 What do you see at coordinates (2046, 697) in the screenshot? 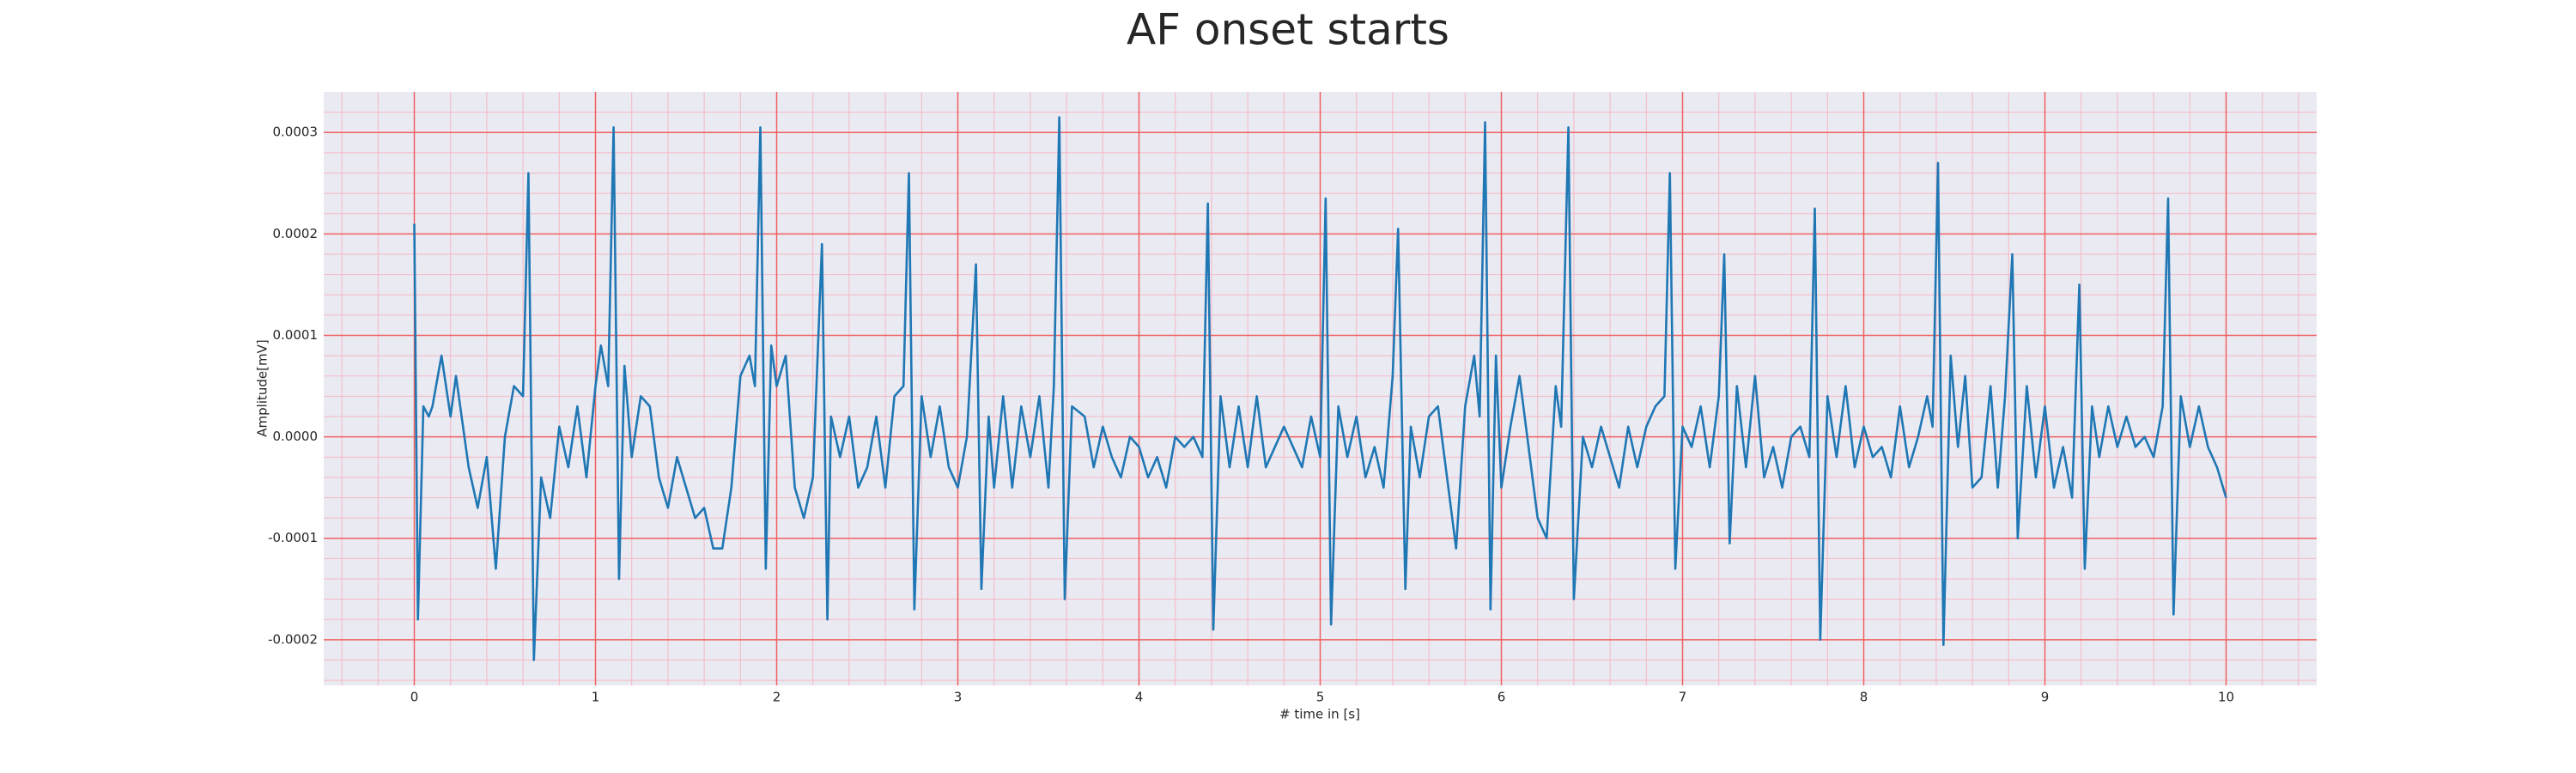
I see `x-tick-label: 9` at bounding box center [2046, 697].